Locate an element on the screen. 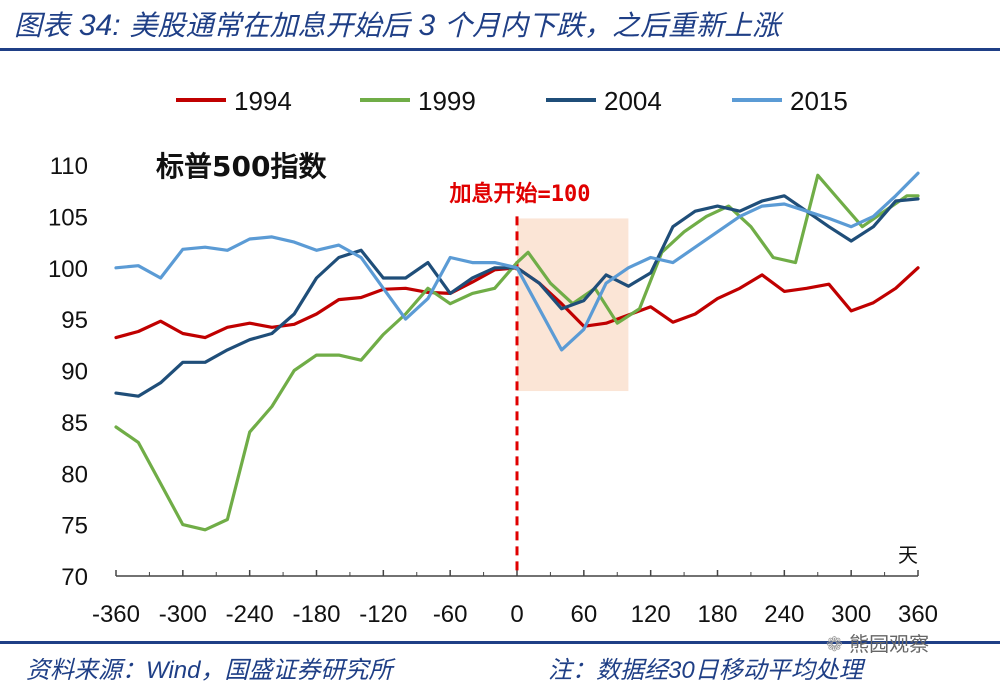  note-number: 30 is located at coordinates (681, 670).